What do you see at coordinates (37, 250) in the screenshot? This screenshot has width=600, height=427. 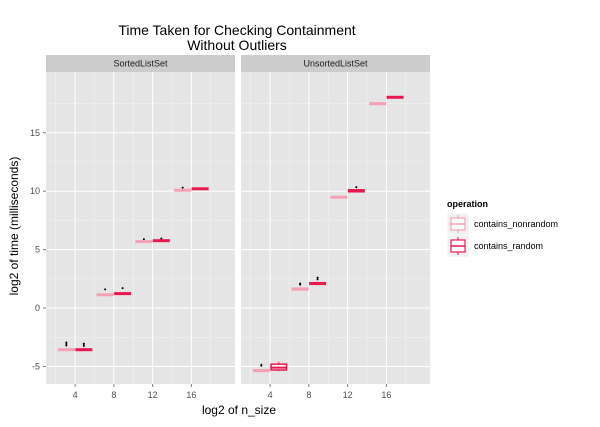 I see `y-tick-label: 5` at bounding box center [37, 250].